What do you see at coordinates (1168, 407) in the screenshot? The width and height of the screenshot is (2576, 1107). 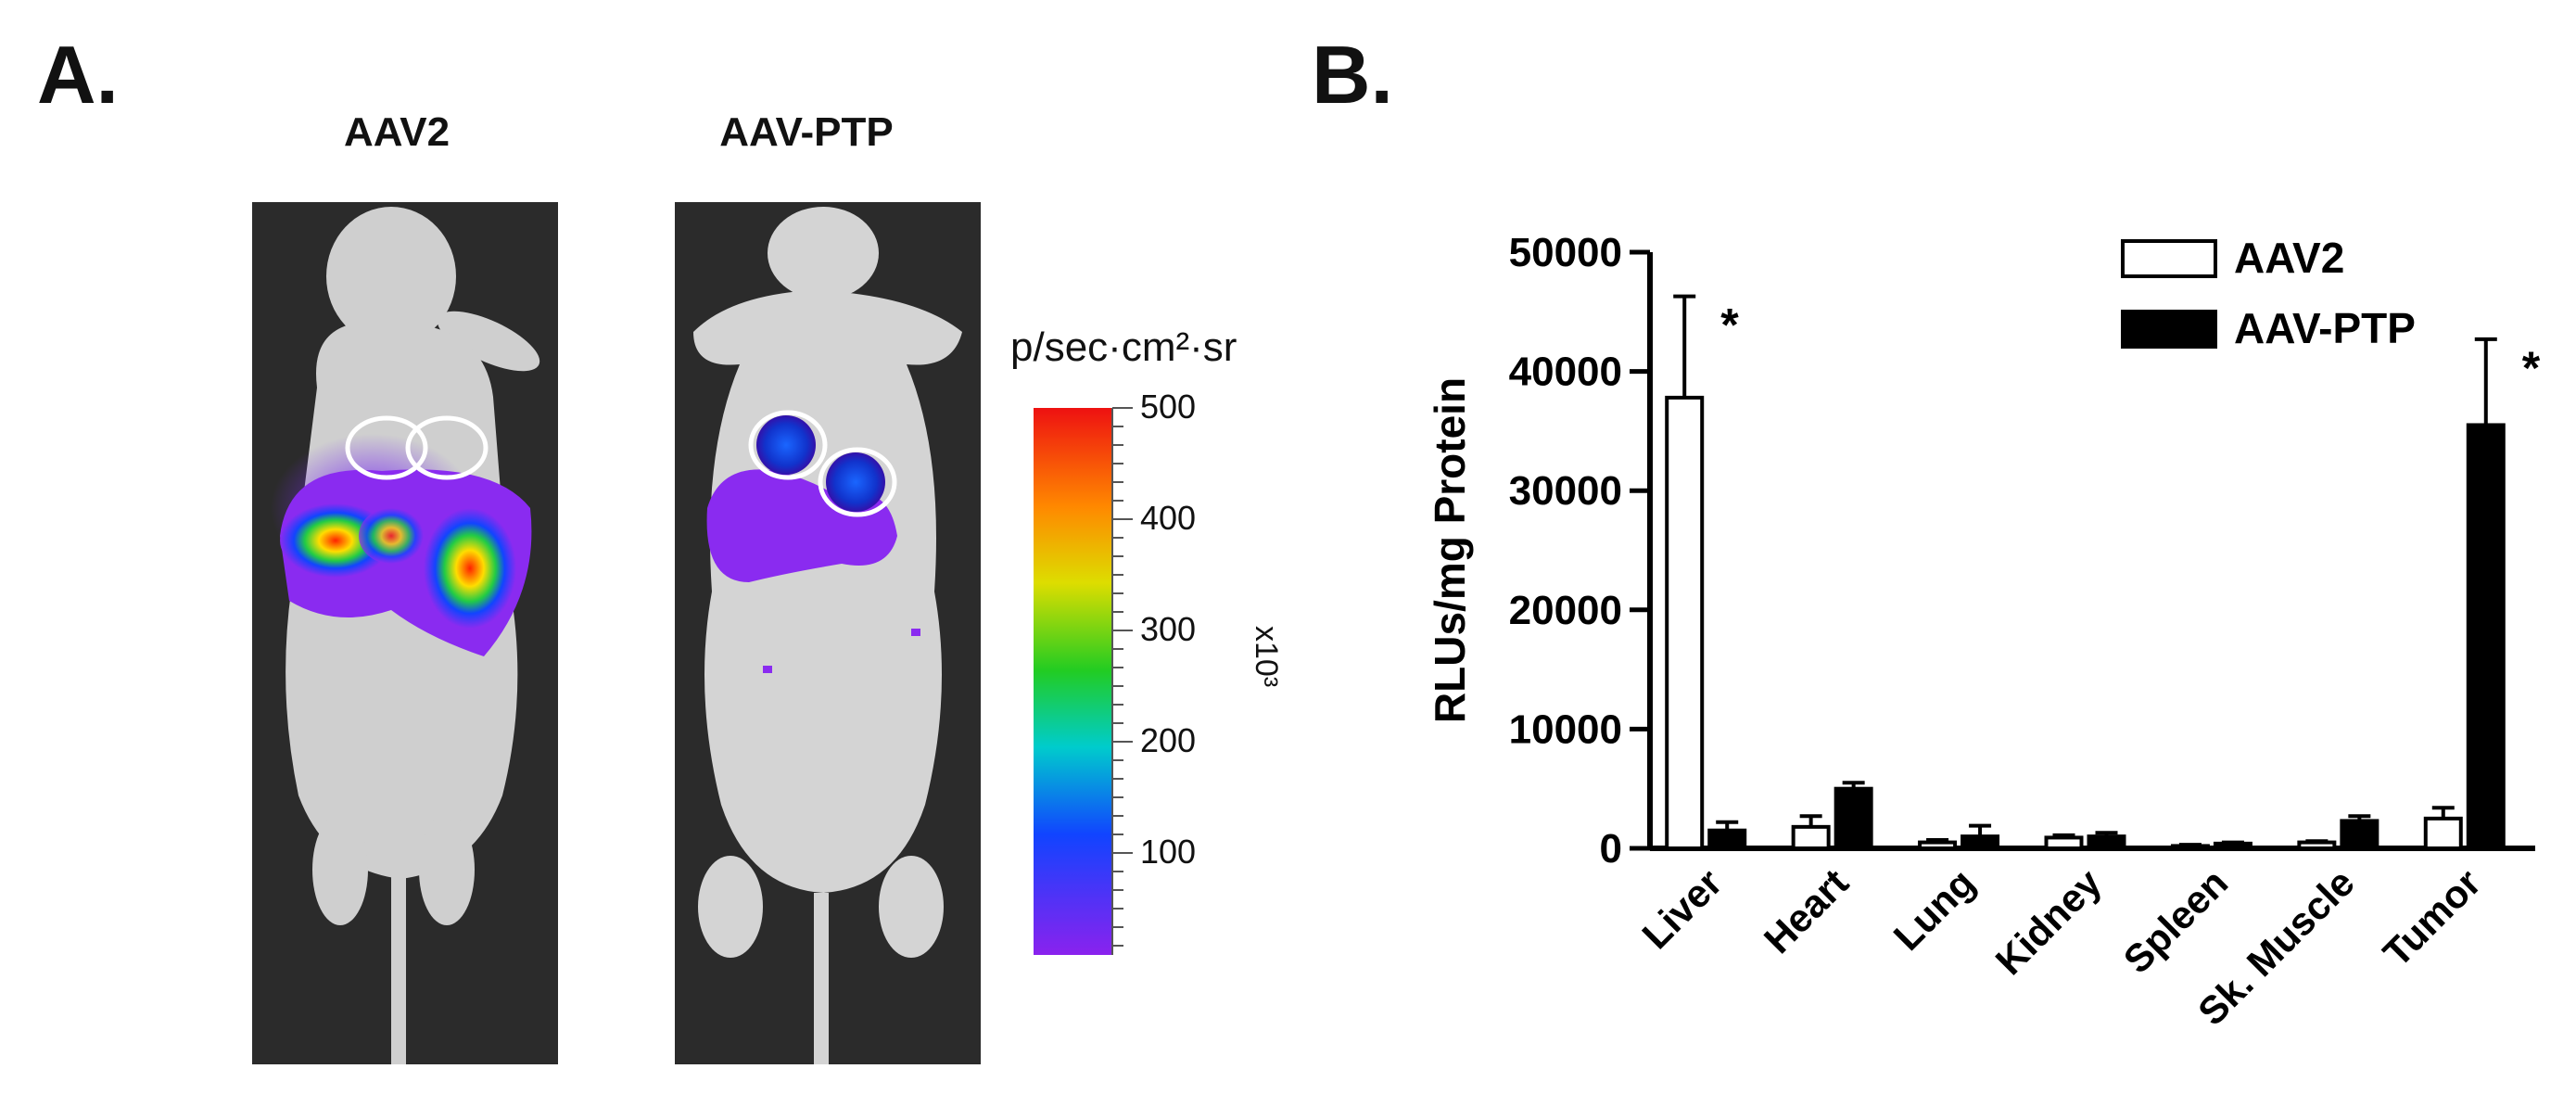 I see `colorbar-tick-500: 500` at bounding box center [1168, 407].